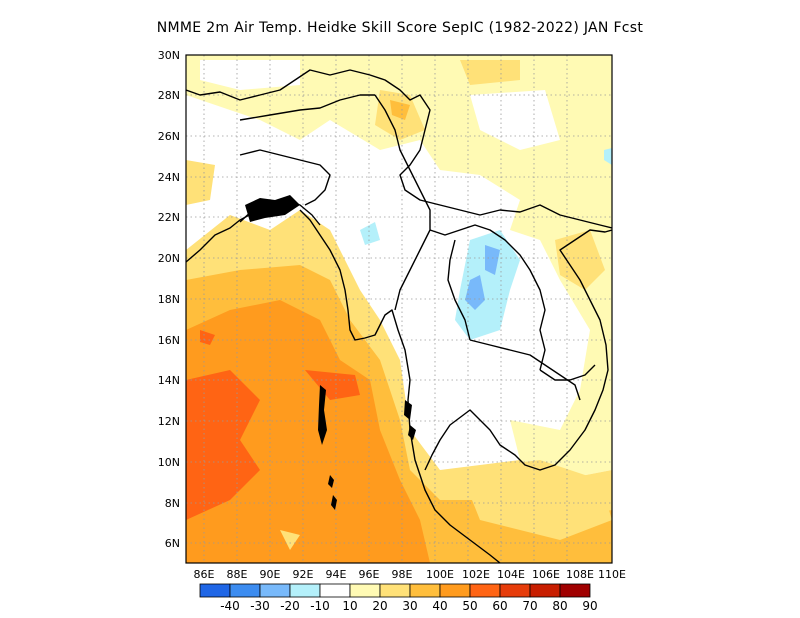 The image size is (800, 618). What do you see at coordinates (169, 217) in the screenshot?
I see `lat-label-22n: 22N` at bounding box center [169, 217].